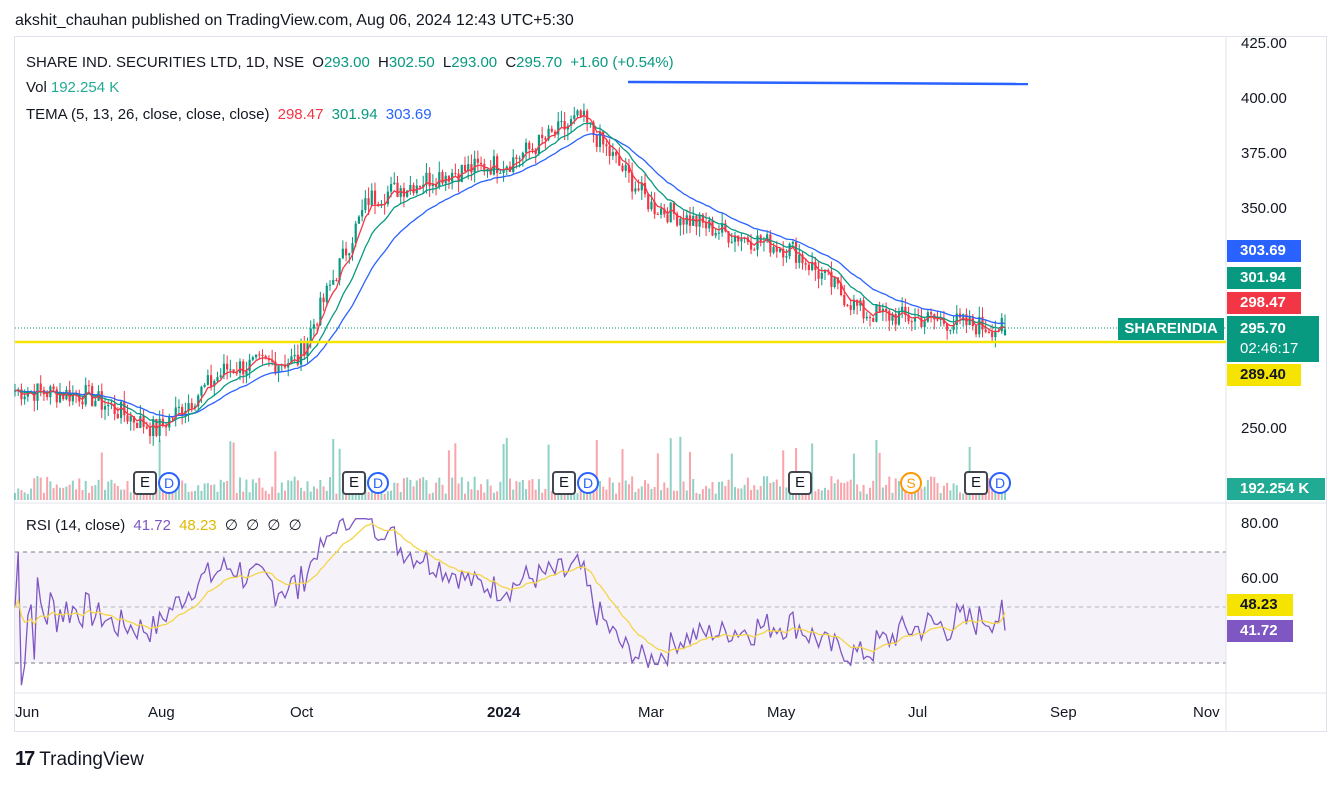 This screenshot has height=786, width=1341. Describe the element at coordinates (911, 483) in the screenshot. I see `split-marker: S` at that location.